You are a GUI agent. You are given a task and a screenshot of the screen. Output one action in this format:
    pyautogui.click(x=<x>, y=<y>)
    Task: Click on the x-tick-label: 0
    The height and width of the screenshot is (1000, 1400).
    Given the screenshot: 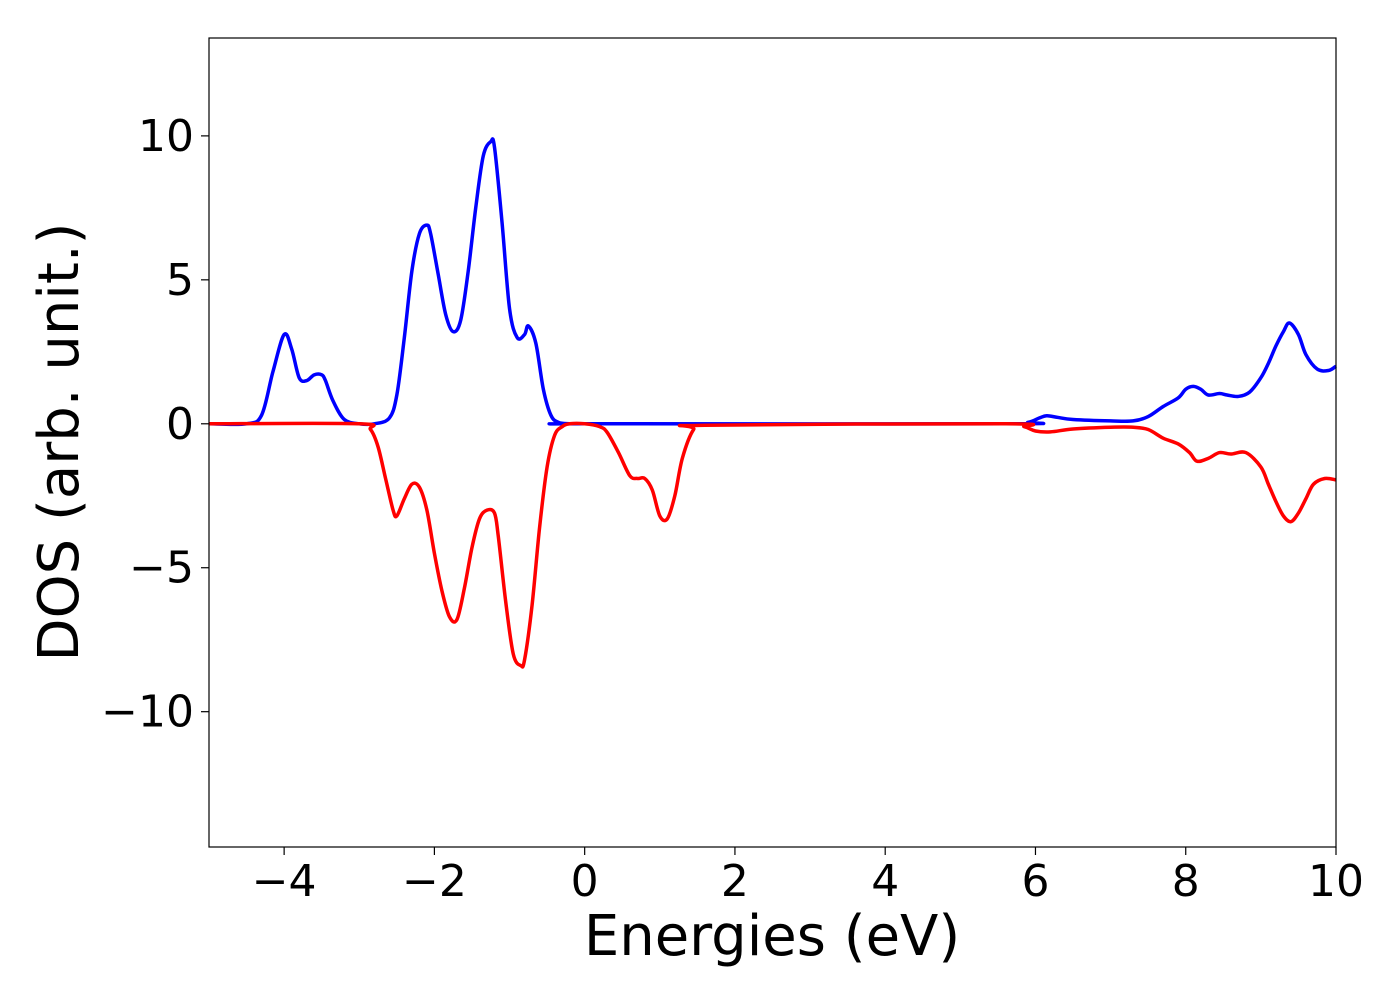 What is the action you would take?
    pyautogui.click(x=585, y=881)
    